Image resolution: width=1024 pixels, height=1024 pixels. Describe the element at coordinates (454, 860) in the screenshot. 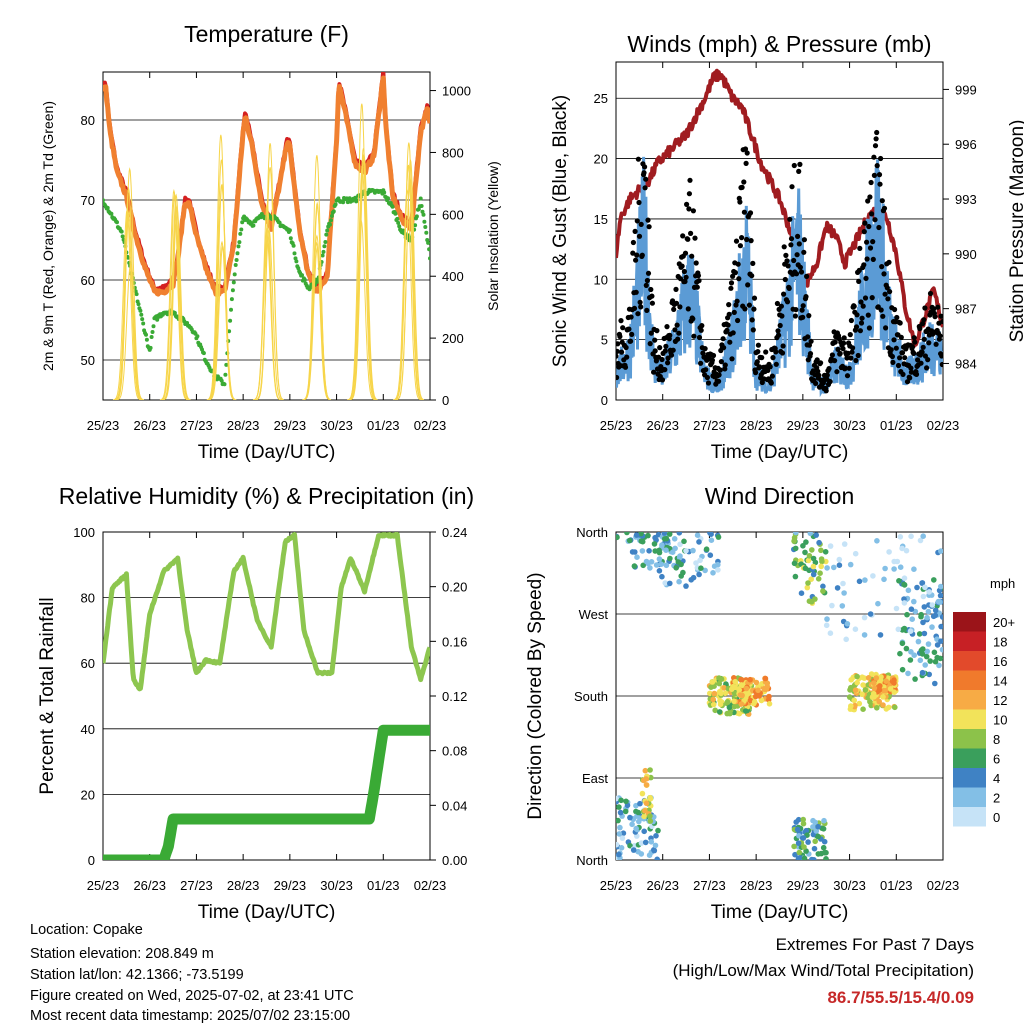

I see `y-tick-label-right: 0.00` at that location.